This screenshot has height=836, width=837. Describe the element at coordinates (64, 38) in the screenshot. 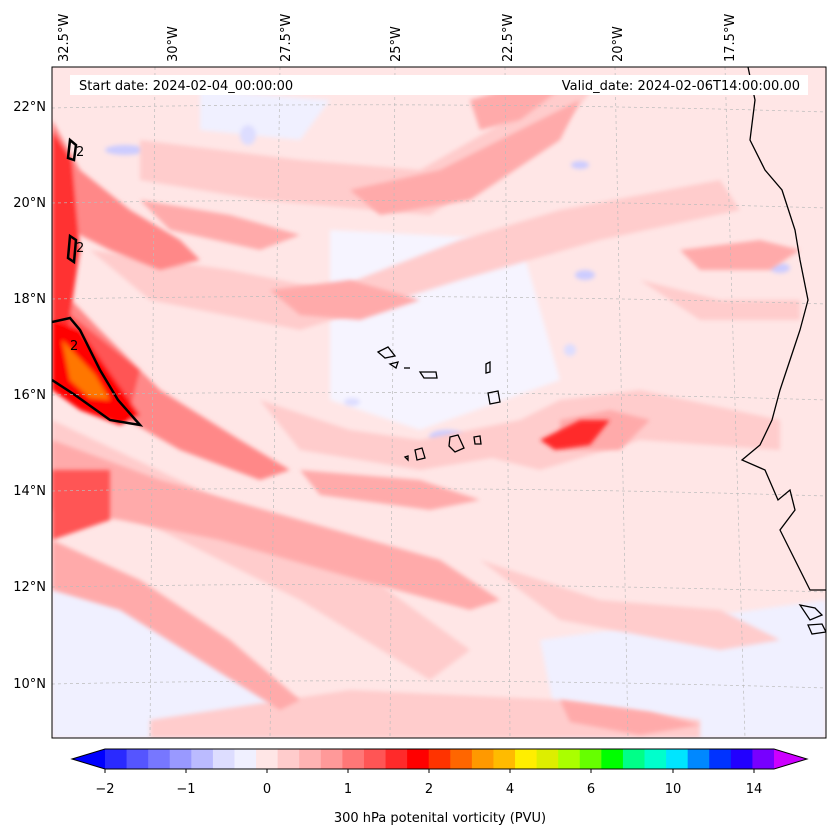

I see `lon-label: 32.5°W` at that location.